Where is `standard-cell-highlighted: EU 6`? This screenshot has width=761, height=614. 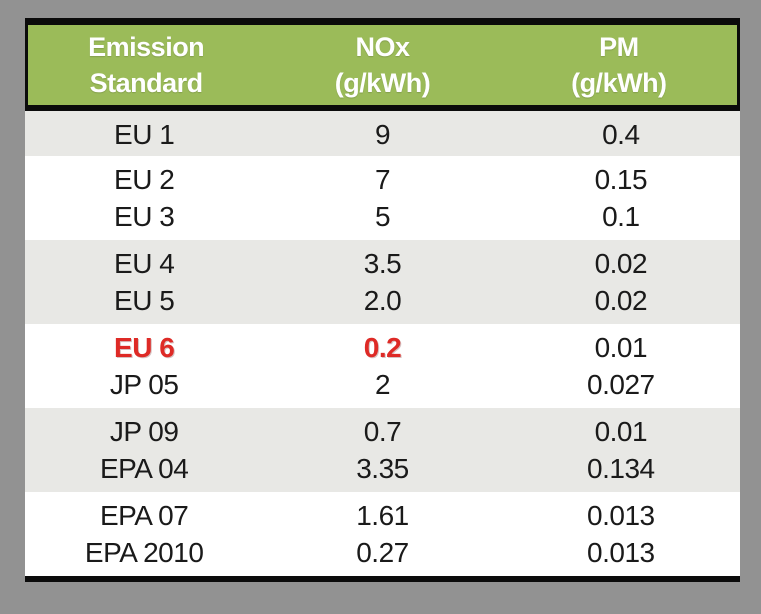 standard-cell-highlighted: EU 6 is located at coordinates (144, 347).